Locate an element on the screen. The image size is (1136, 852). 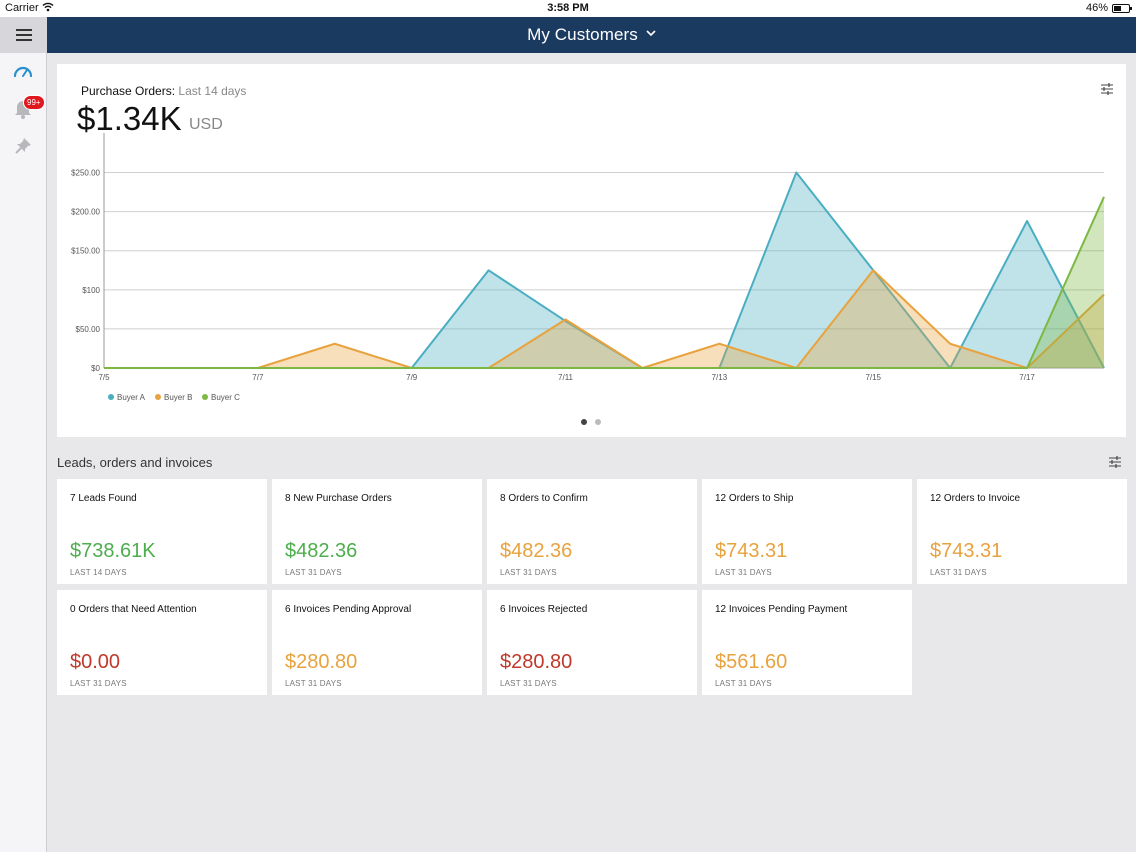
x-tick-label: 7/15 is located at coordinates (873, 377).